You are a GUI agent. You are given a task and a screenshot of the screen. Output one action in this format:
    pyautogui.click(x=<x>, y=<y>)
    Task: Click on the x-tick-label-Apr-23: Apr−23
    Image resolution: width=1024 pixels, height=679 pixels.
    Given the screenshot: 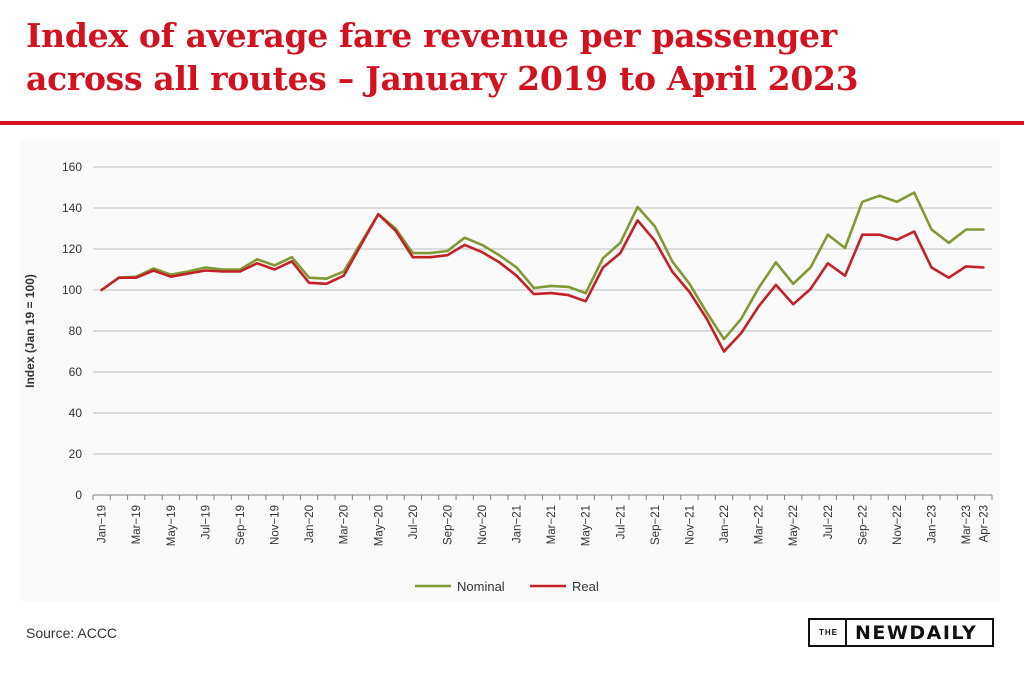 What is the action you would take?
    pyautogui.click(x=984, y=523)
    